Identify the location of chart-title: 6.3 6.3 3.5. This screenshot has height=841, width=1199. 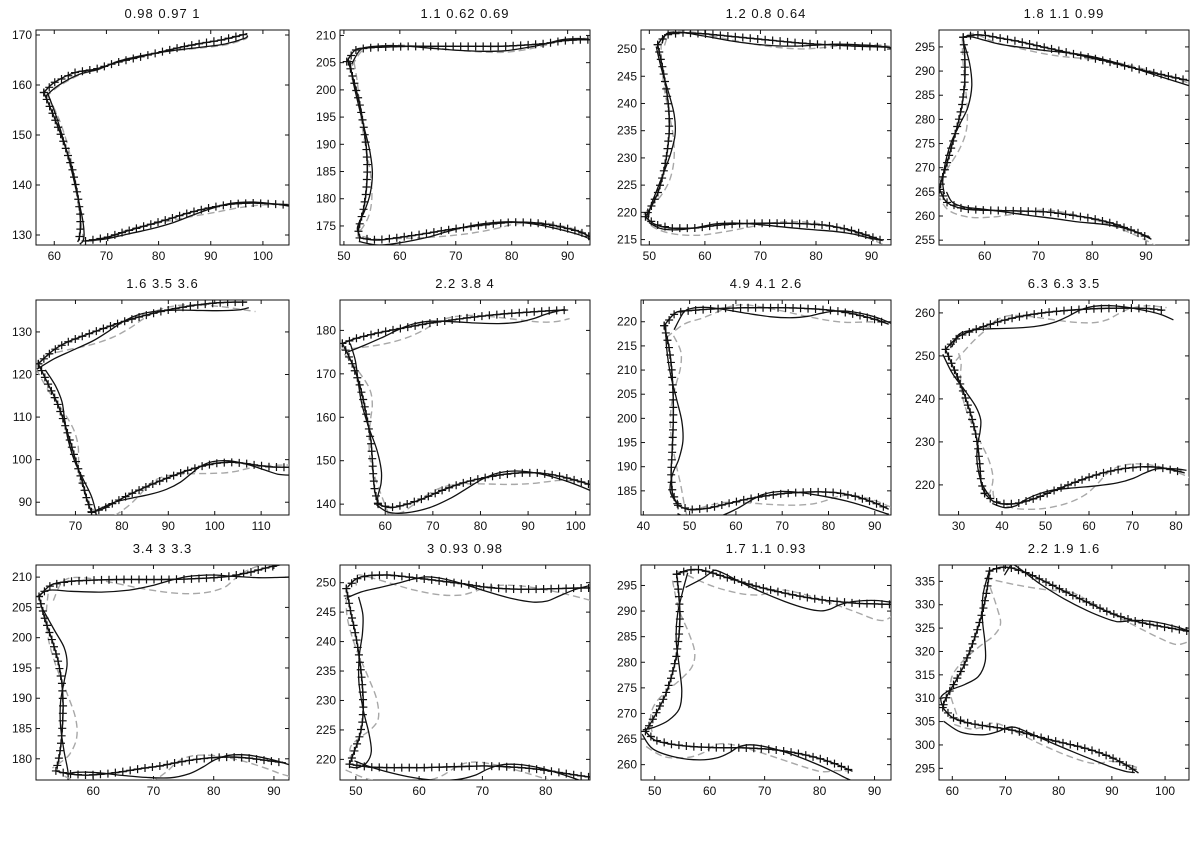
(1064, 283).